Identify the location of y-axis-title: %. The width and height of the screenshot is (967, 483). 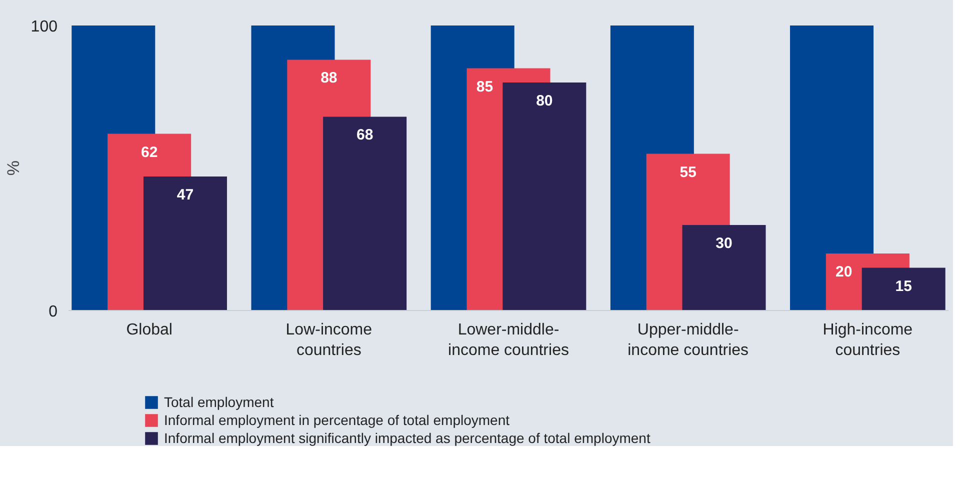
(13, 168).